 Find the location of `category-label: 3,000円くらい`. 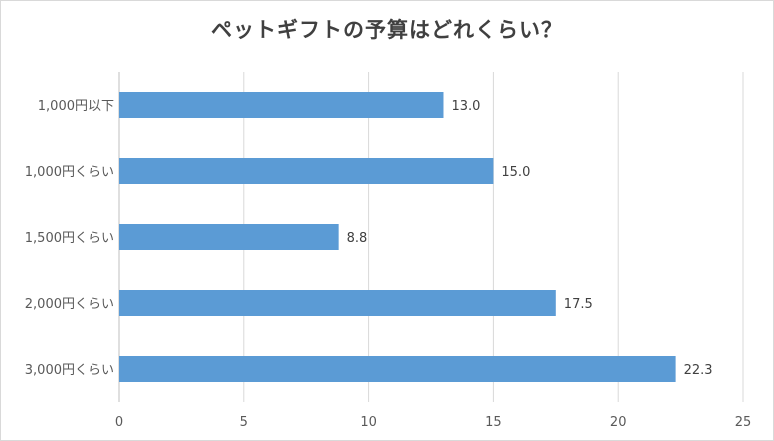

category-label: 3,000円くらい is located at coordinates (69, 370).